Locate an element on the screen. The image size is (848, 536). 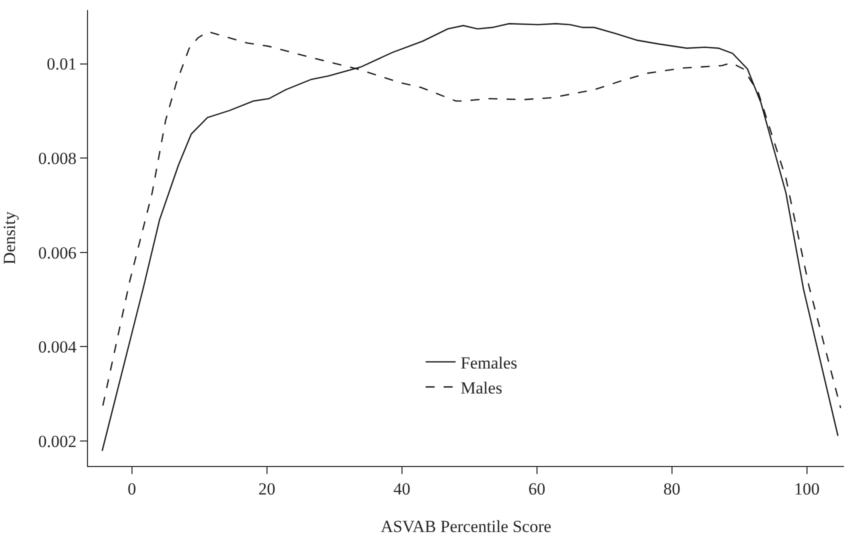
x-tick-label: 100 is located at coordinates (807, 489).